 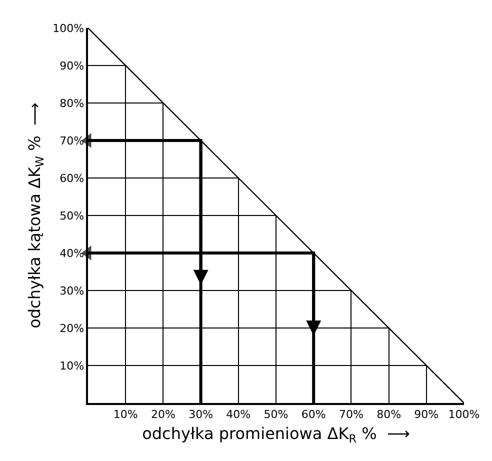 I want to click on x-tick-label: 30%, so click(x=201, y=414).